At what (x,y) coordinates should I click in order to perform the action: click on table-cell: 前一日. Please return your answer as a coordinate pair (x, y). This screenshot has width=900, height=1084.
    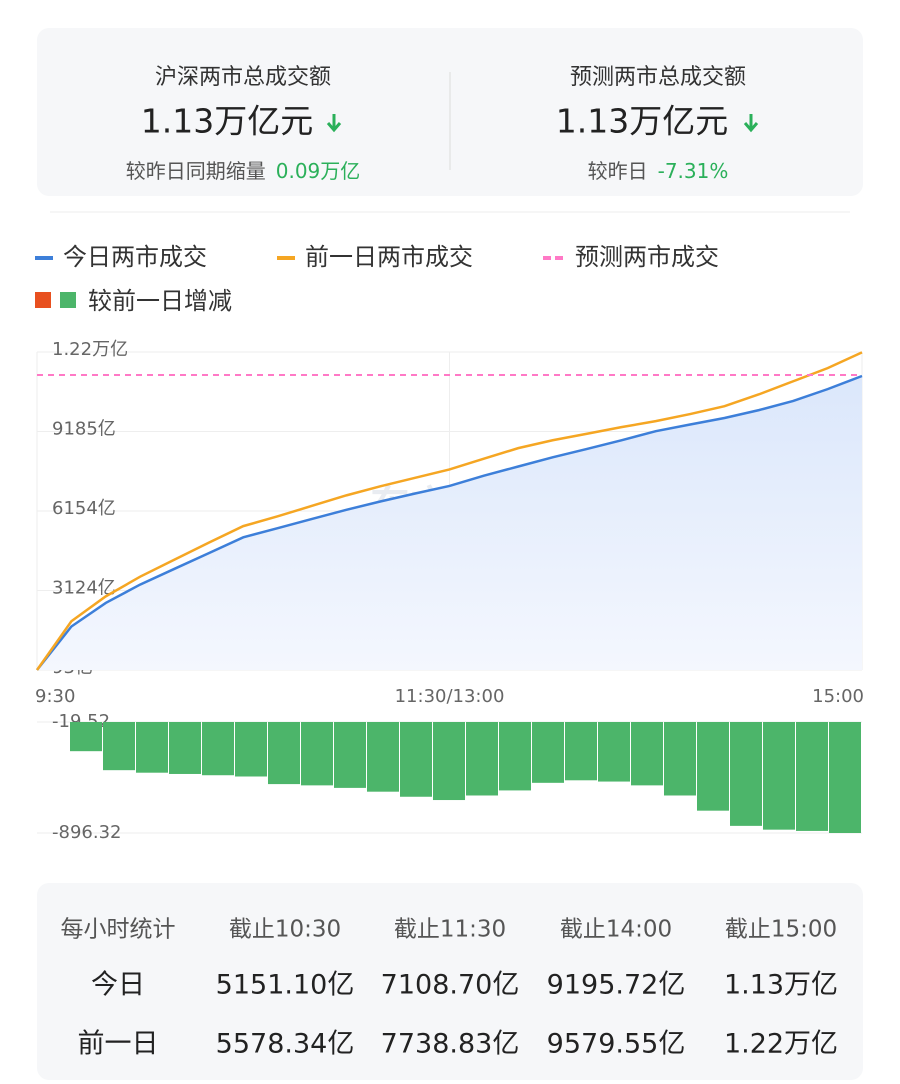
    Looking at the image, I should click on (118, 1044).